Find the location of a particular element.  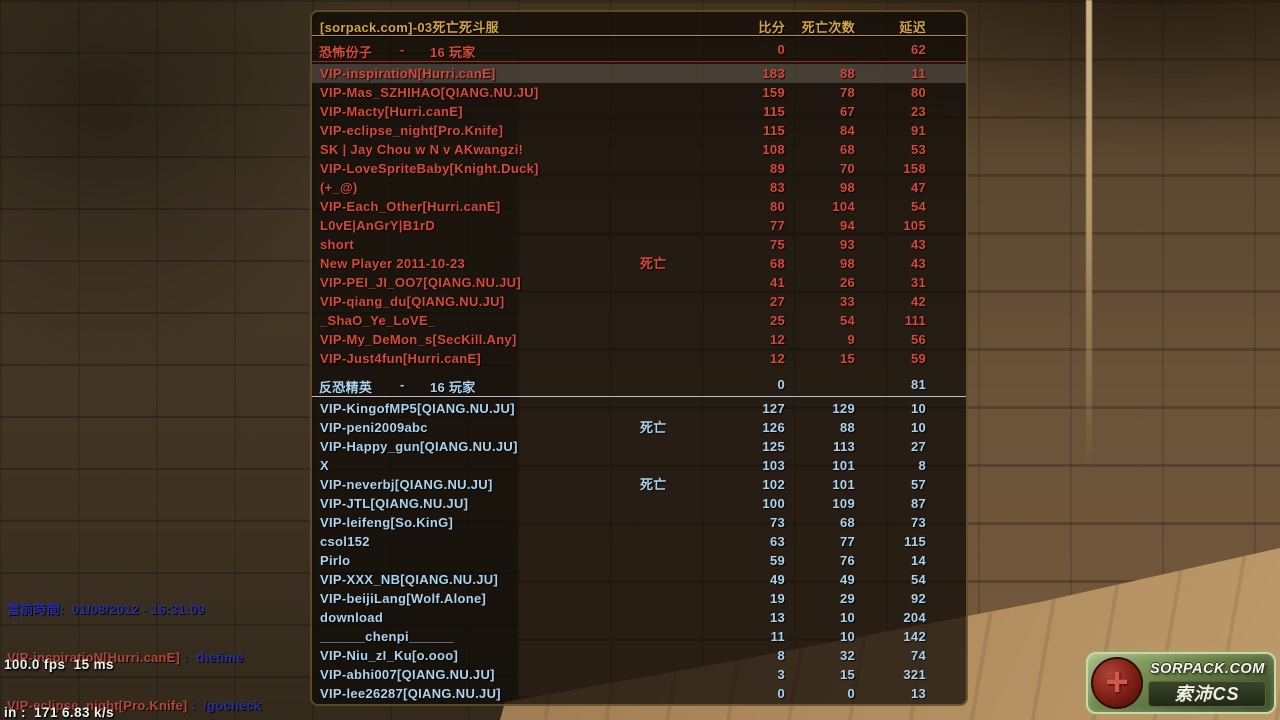

player-row: VIP-leifeng[So.KinG] 73 68 73 is located at coordinates (639, 522).